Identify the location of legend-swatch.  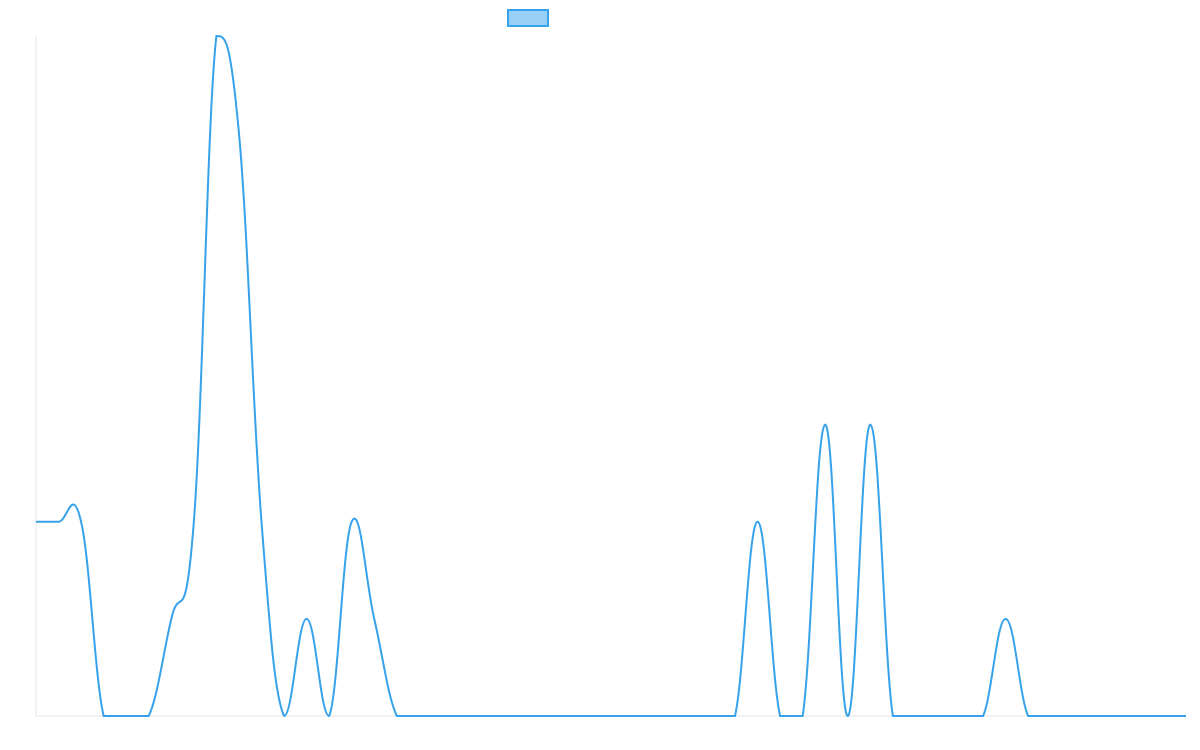
(528, 18).